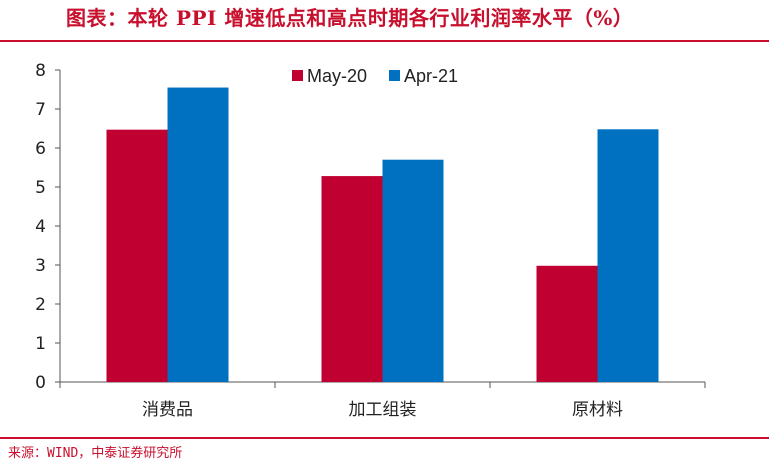 Image resolution: width=769 pixels, height=469 pixels. Describe the element at coordinates (431, 76) in the screenshot. I see `legend-label: Apr-21` at that location.